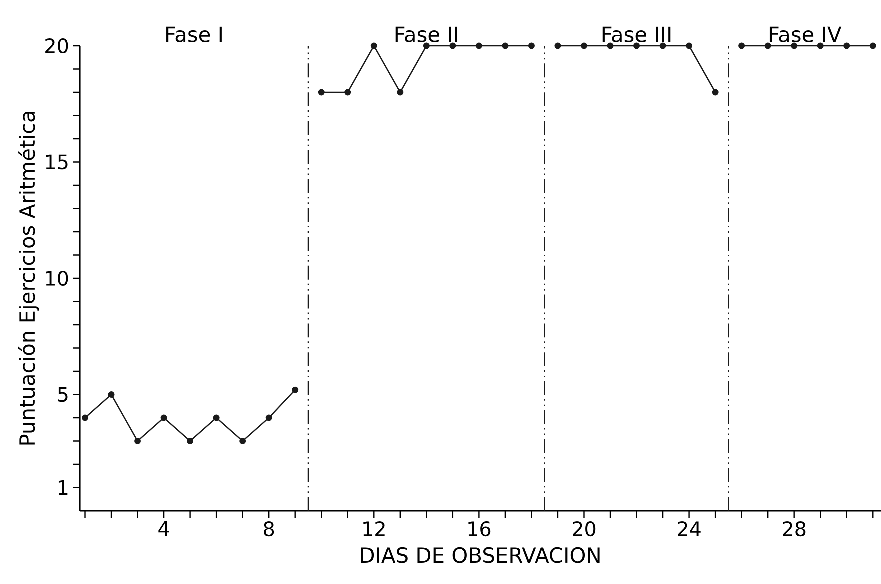 Image resolution: width=881 pixels, height=584 pixels. I want to click on text: Fase I, so click(194, 34).